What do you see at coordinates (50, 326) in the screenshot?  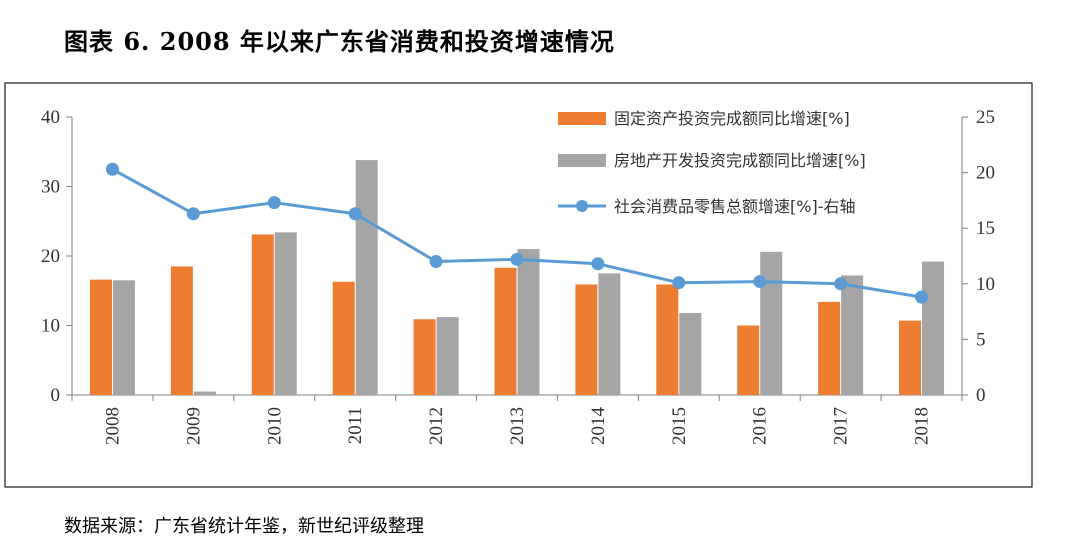 I see `left-tick-label: 10` at bounding box center [50, 326].